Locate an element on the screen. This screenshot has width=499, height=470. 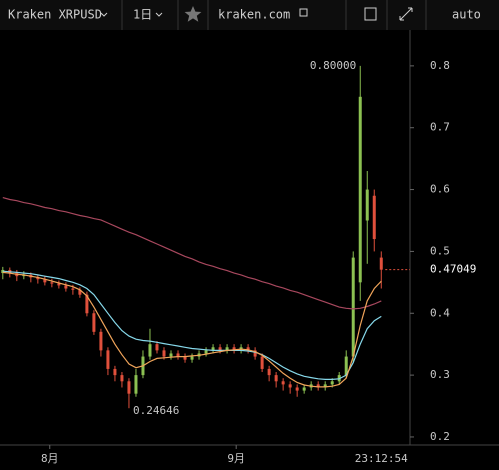
time-label: 23:12:54 is located at coordinates (381, 458).